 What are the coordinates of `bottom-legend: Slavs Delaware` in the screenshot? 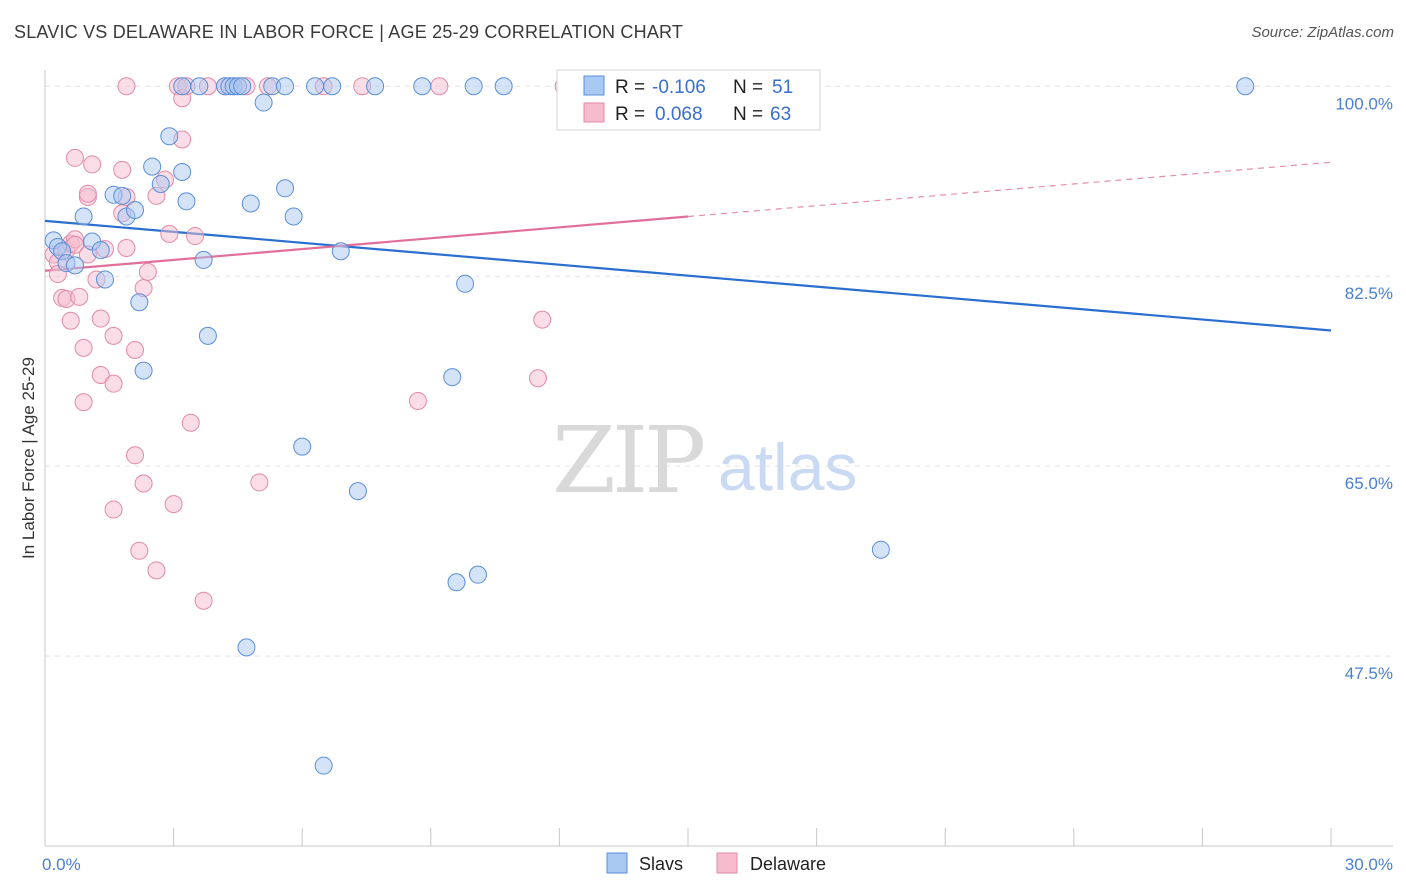 It's located at (716, 863).